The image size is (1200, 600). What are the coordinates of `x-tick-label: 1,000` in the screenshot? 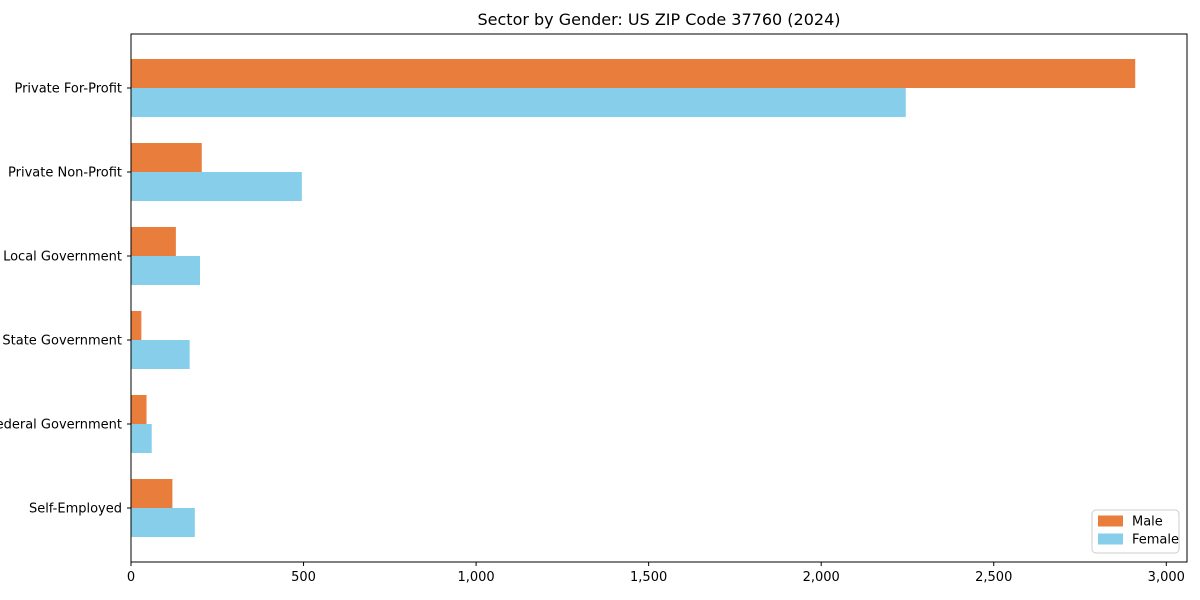 It's located at (475, 577).